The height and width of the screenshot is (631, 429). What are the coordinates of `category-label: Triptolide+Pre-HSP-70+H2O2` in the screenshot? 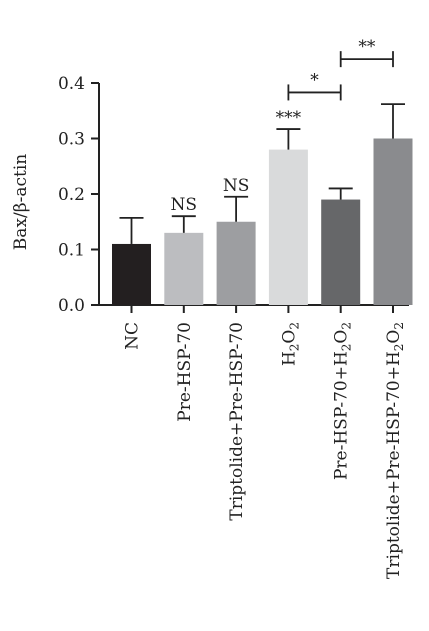 It's located at (395, 450).